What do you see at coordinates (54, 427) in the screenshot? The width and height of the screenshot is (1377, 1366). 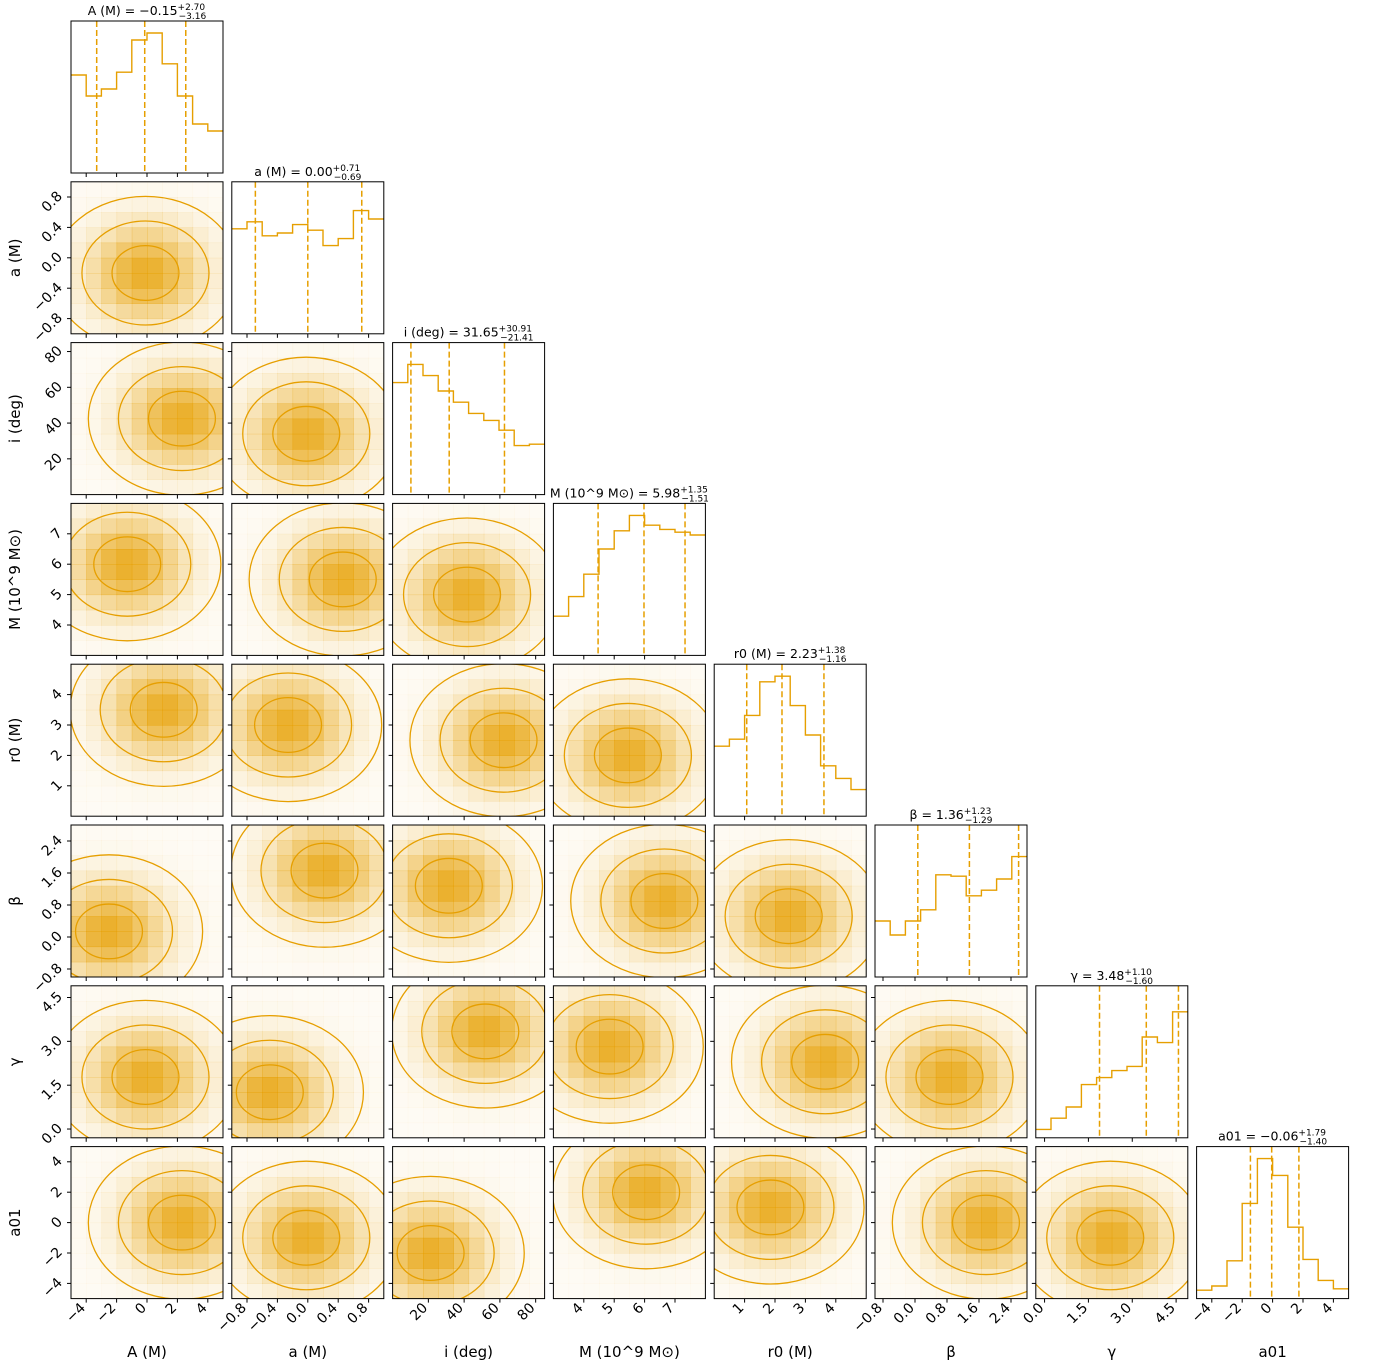 I see `y-tick-label-i: 40` at bounding box center [54, 427].